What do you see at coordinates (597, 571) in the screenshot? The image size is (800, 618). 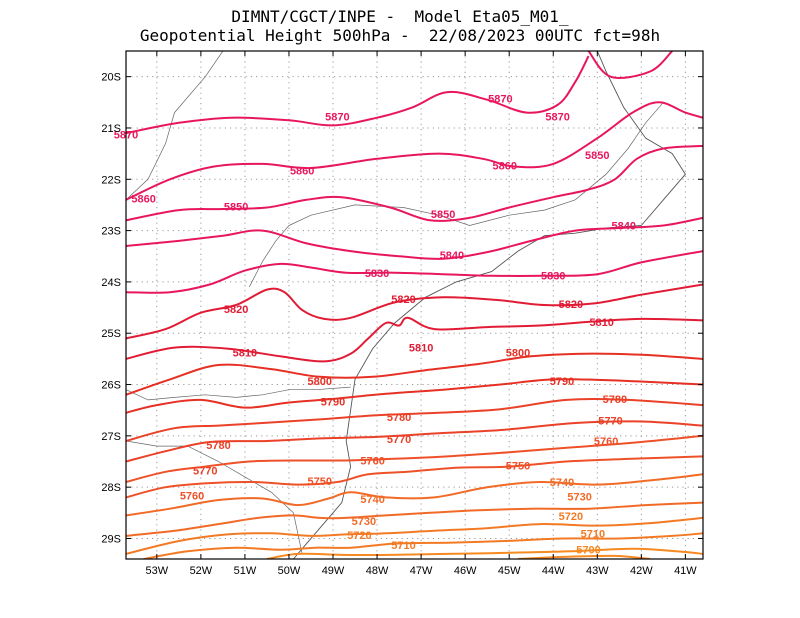 I see `x-tick-label: 43W` at bounding box center [597, 571].